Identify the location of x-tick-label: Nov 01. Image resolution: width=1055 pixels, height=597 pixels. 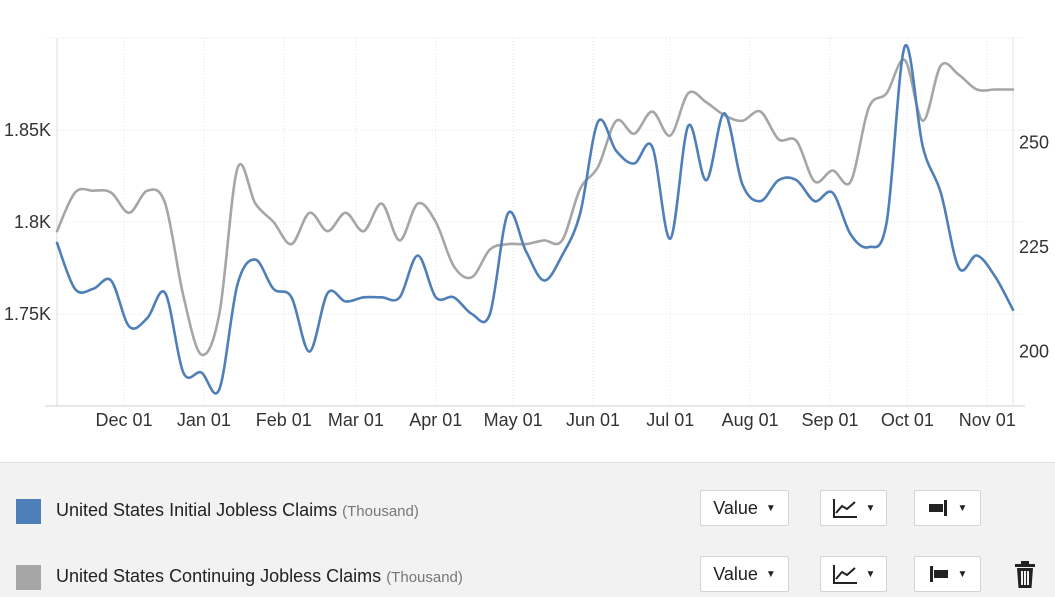
(987, 420).